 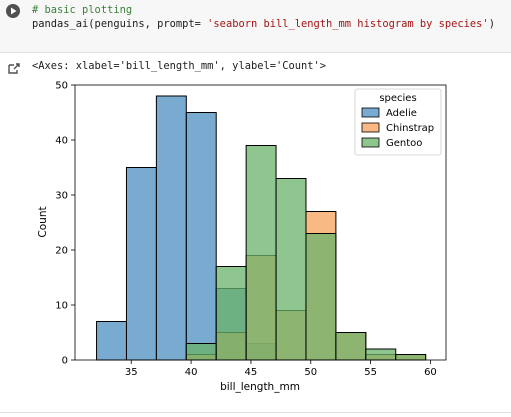 I want to click on code-call: pandas_ai(penguins, prompt=, so click(x=120, y=24).